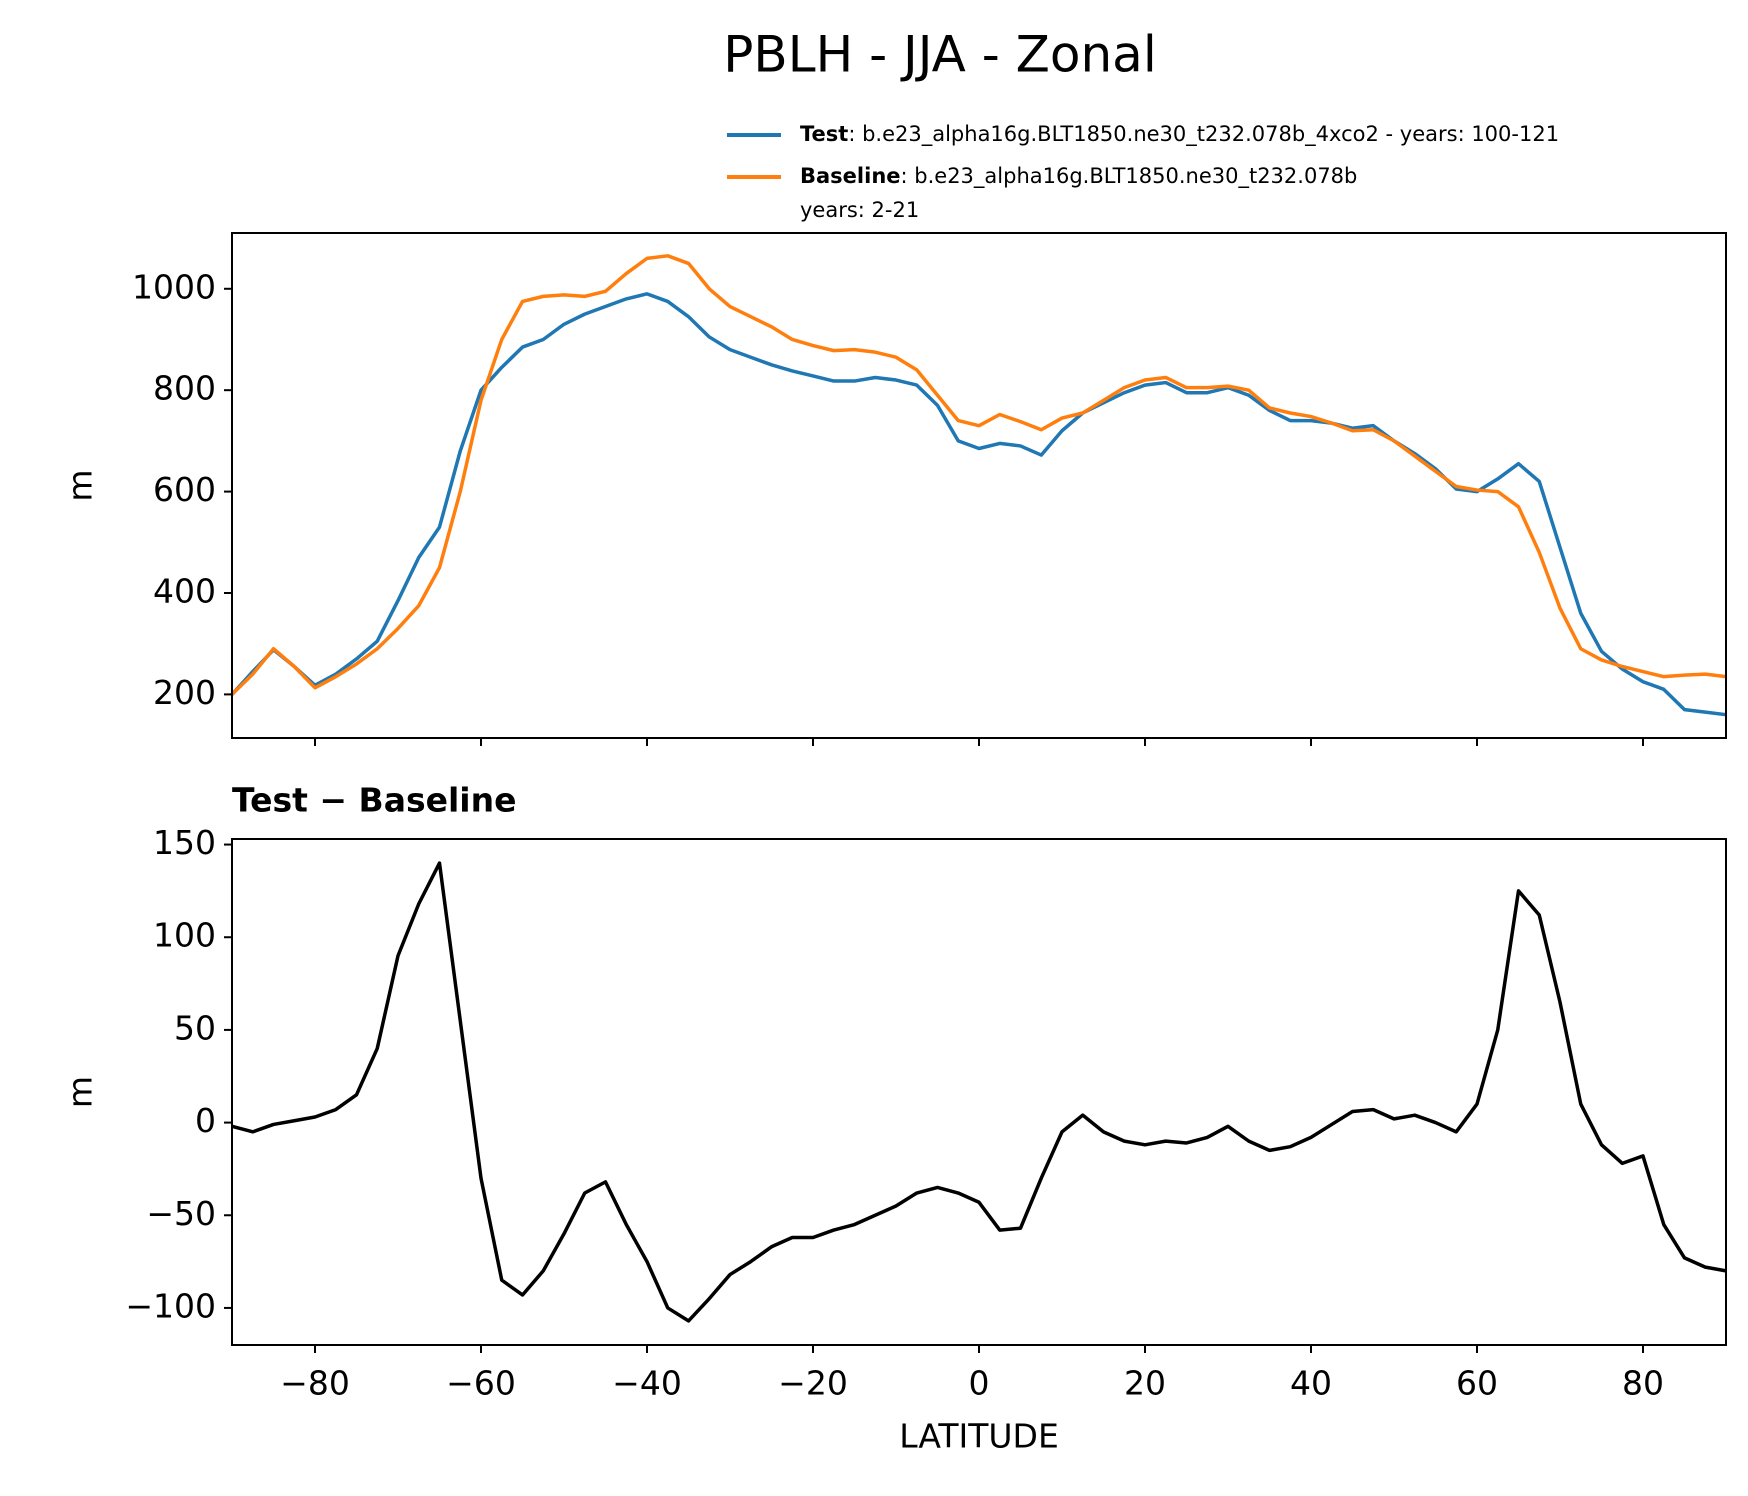  I want to click on legend-description: years: 2-21, so click(859, 210).